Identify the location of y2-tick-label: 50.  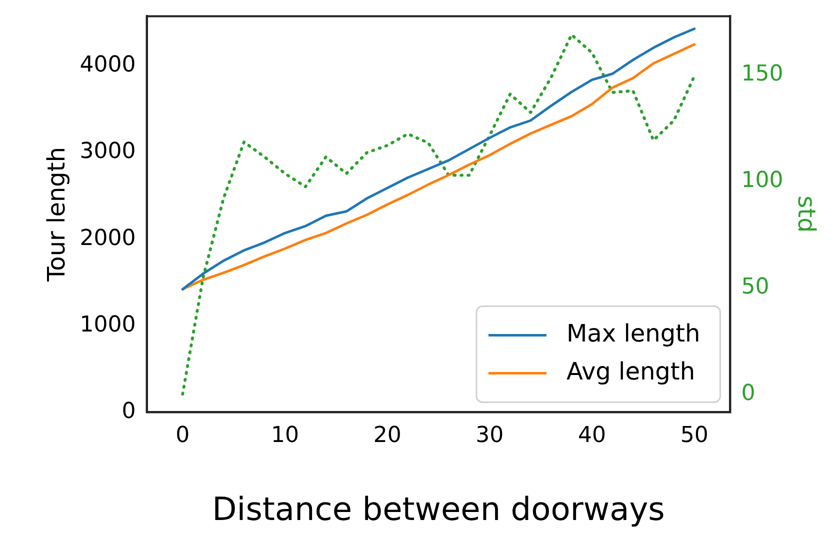
(755, 287).